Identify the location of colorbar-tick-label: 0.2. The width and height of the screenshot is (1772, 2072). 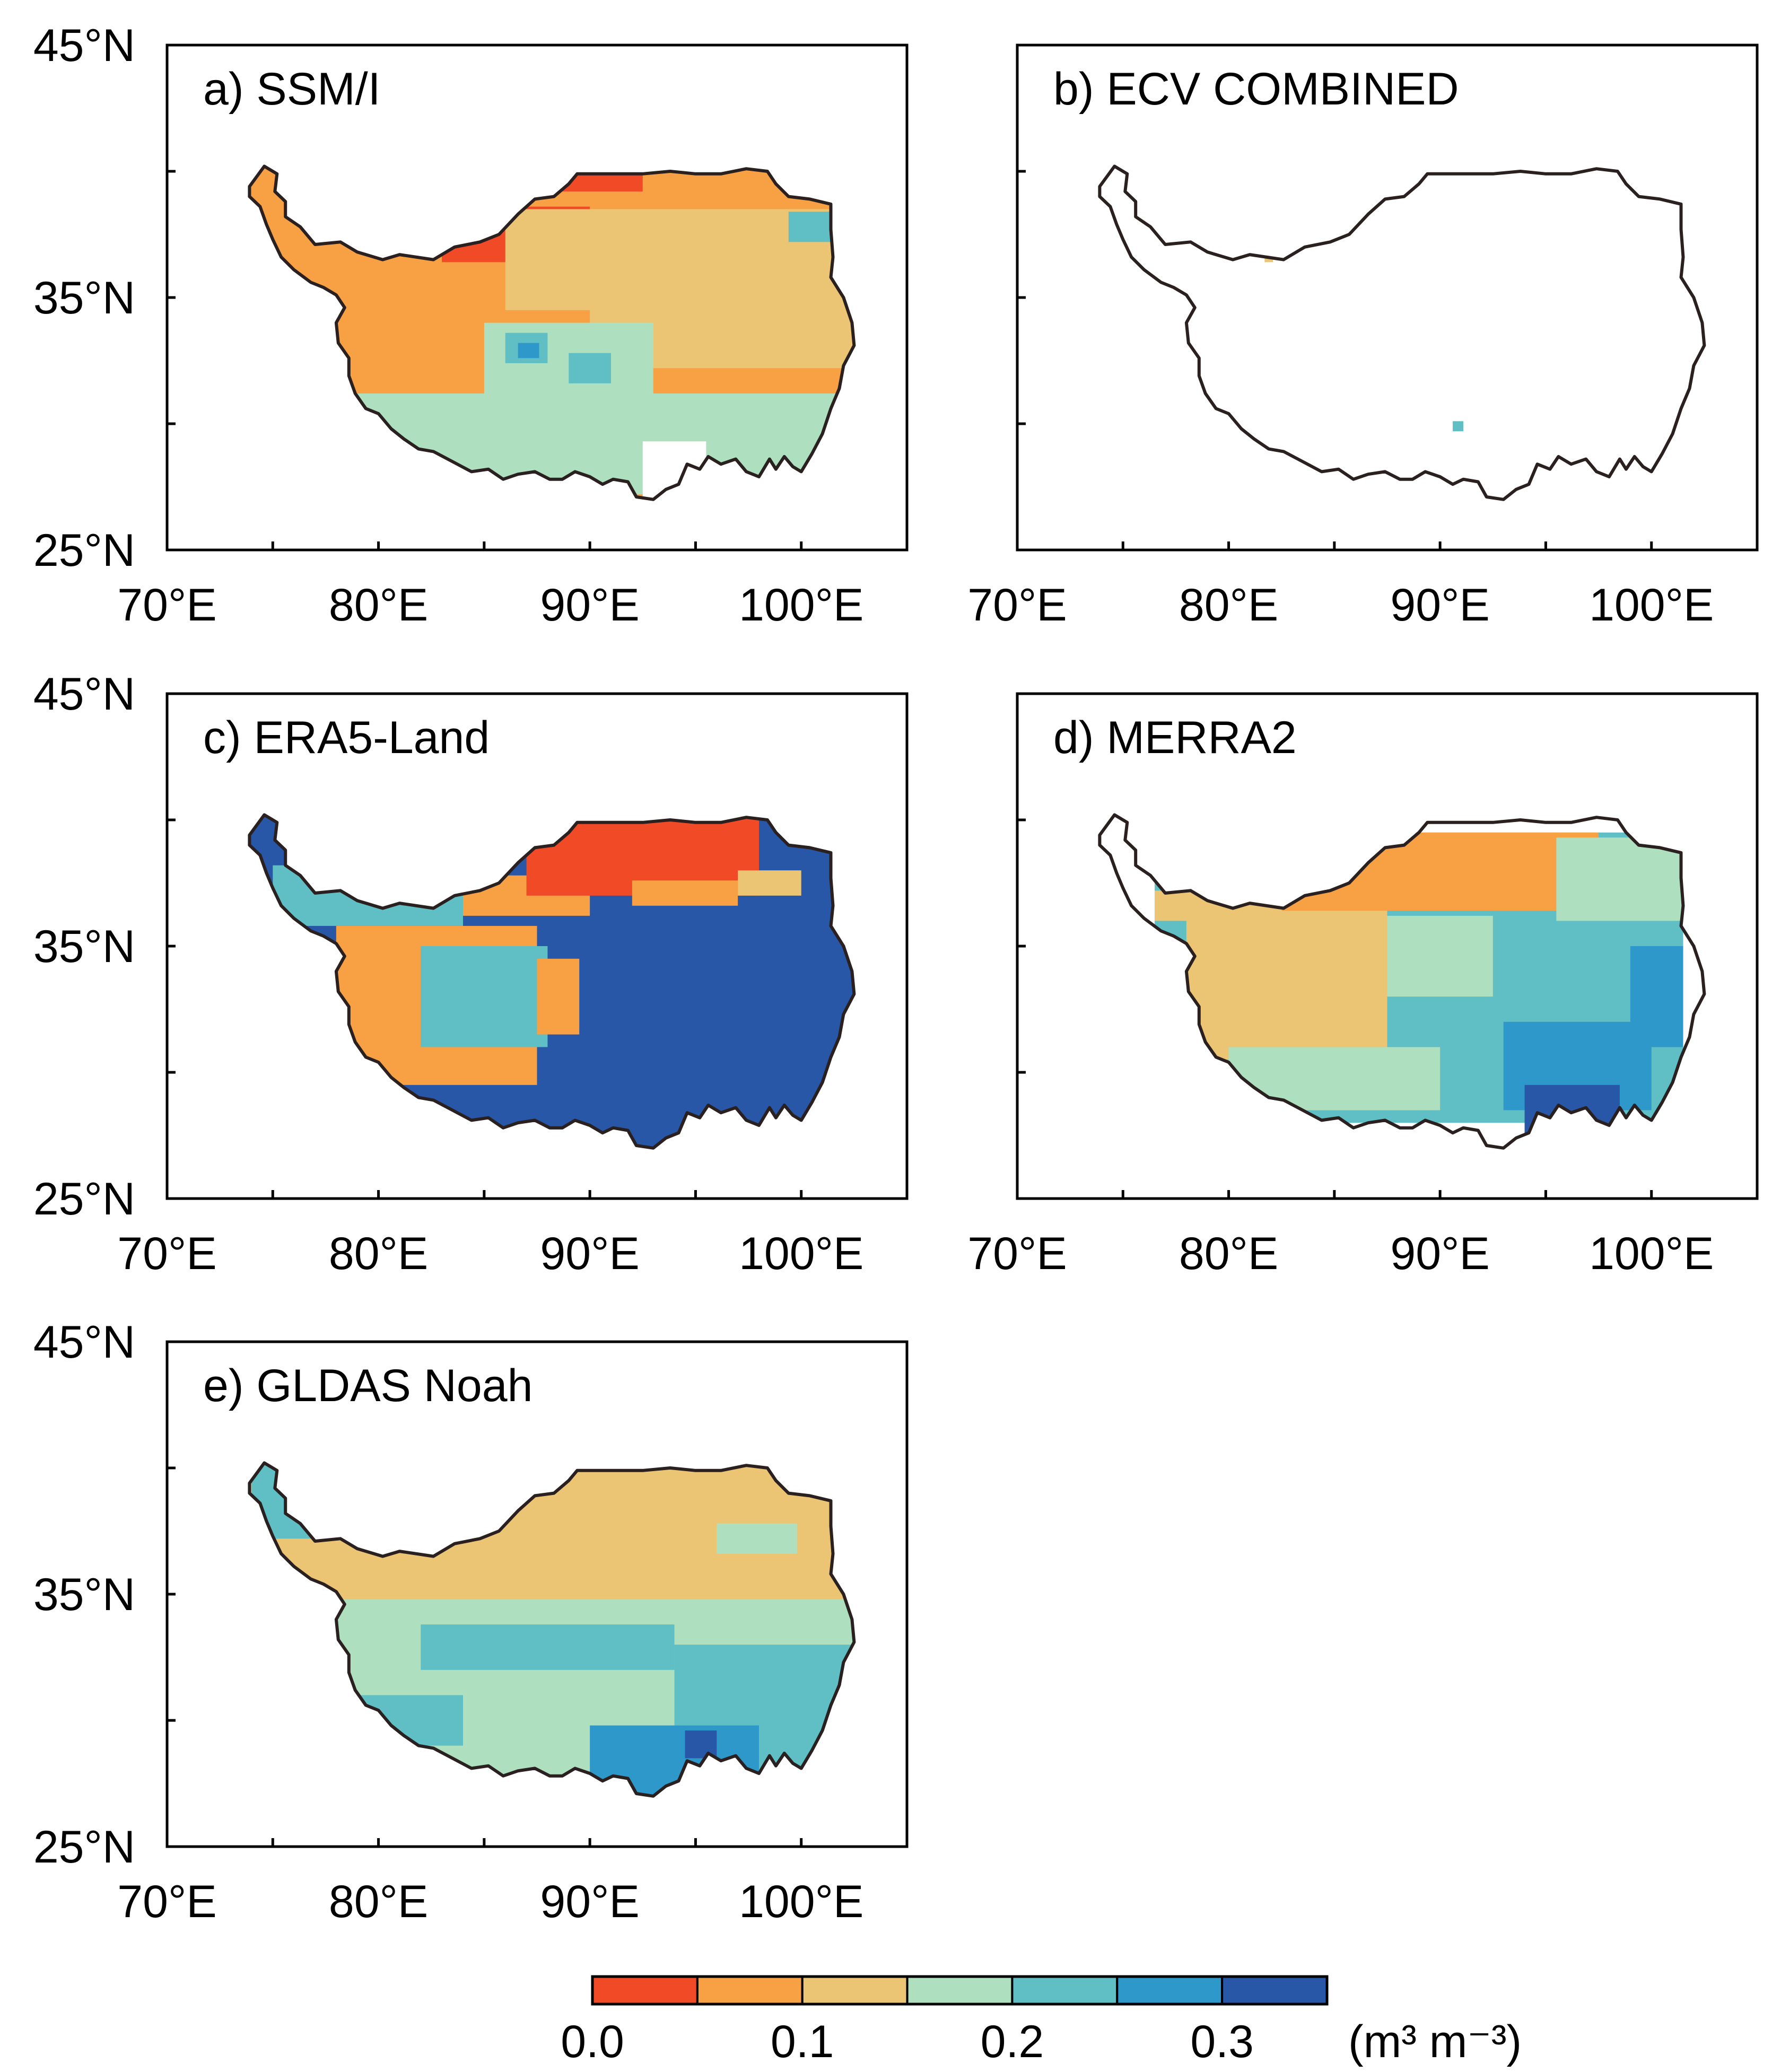
(1012, 2041).